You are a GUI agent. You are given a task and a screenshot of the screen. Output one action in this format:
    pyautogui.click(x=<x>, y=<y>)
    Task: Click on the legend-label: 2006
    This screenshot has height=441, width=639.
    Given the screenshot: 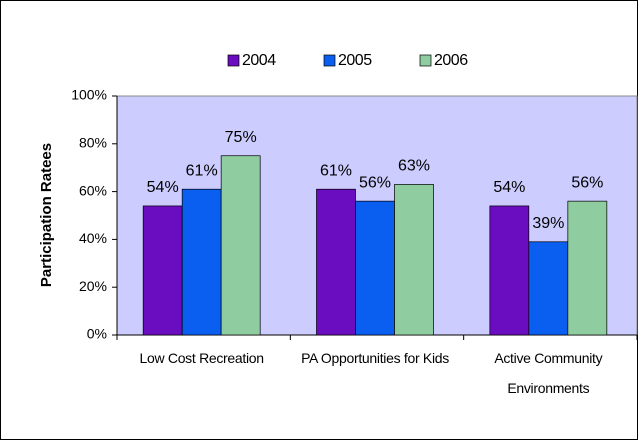 What is the action you would take?
    pyautogui.click(x=451, y=60)
    